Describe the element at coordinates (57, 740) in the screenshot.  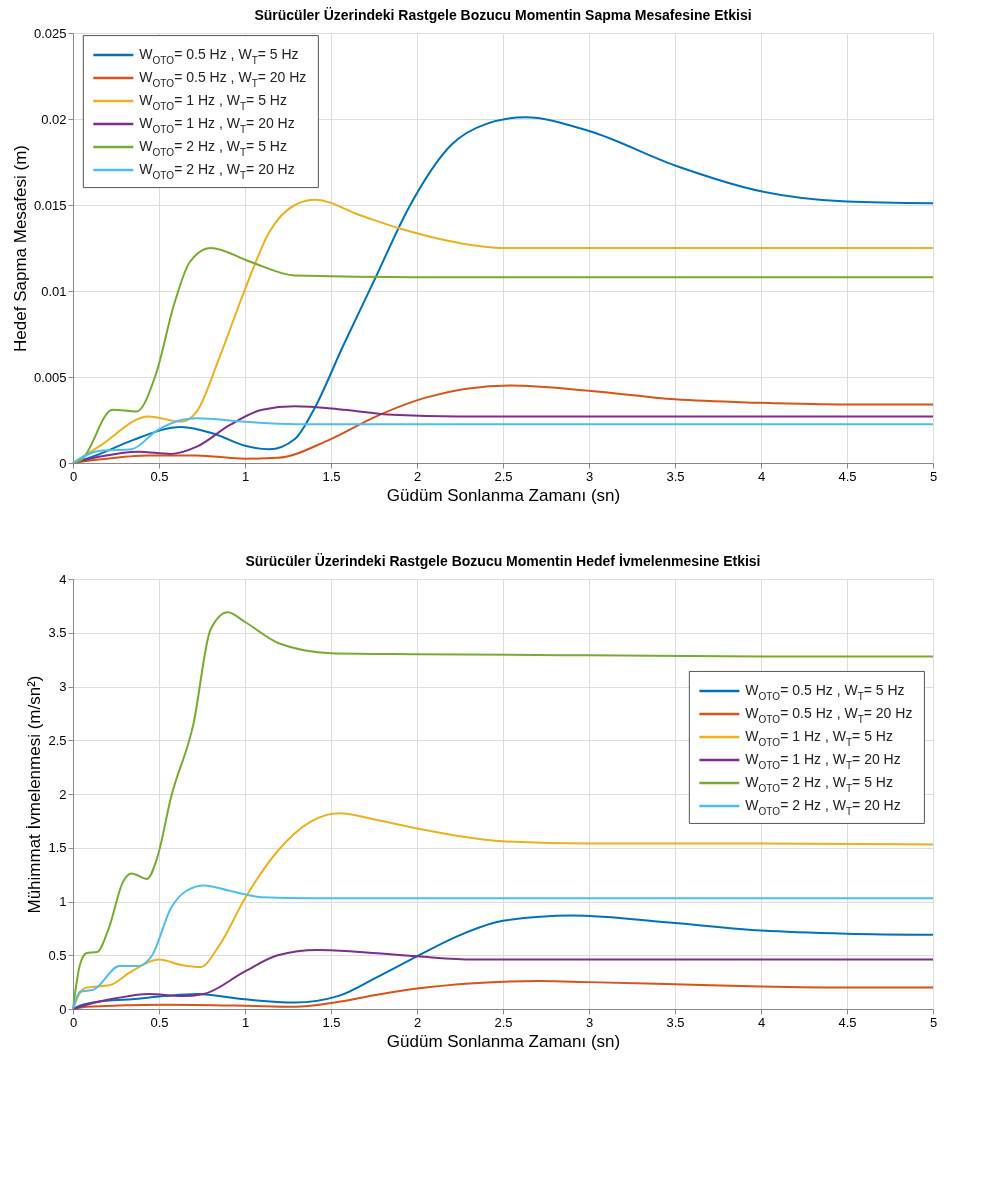
I see `y-tick-label: 2.5` at that location.